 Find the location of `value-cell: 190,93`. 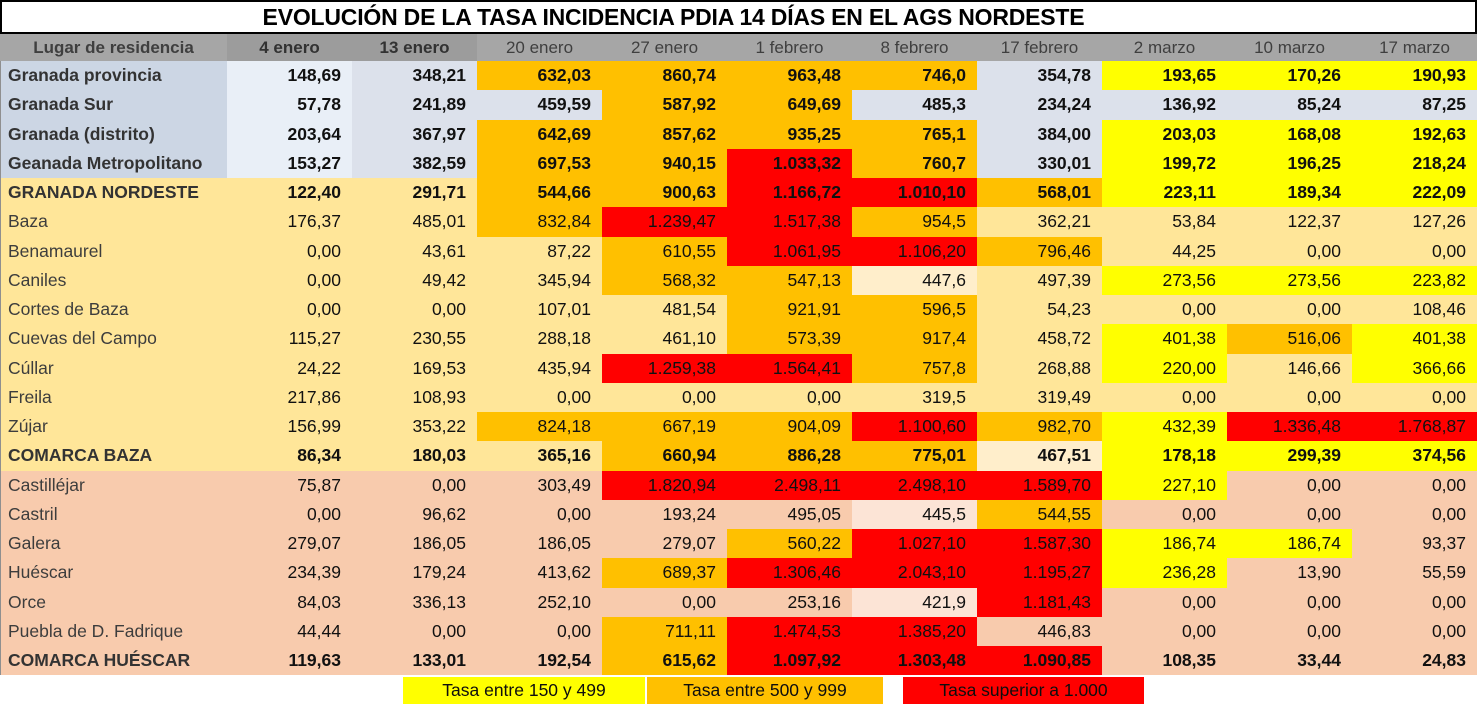

value-cell: 190,93 is located at coordinates (1414, 76).